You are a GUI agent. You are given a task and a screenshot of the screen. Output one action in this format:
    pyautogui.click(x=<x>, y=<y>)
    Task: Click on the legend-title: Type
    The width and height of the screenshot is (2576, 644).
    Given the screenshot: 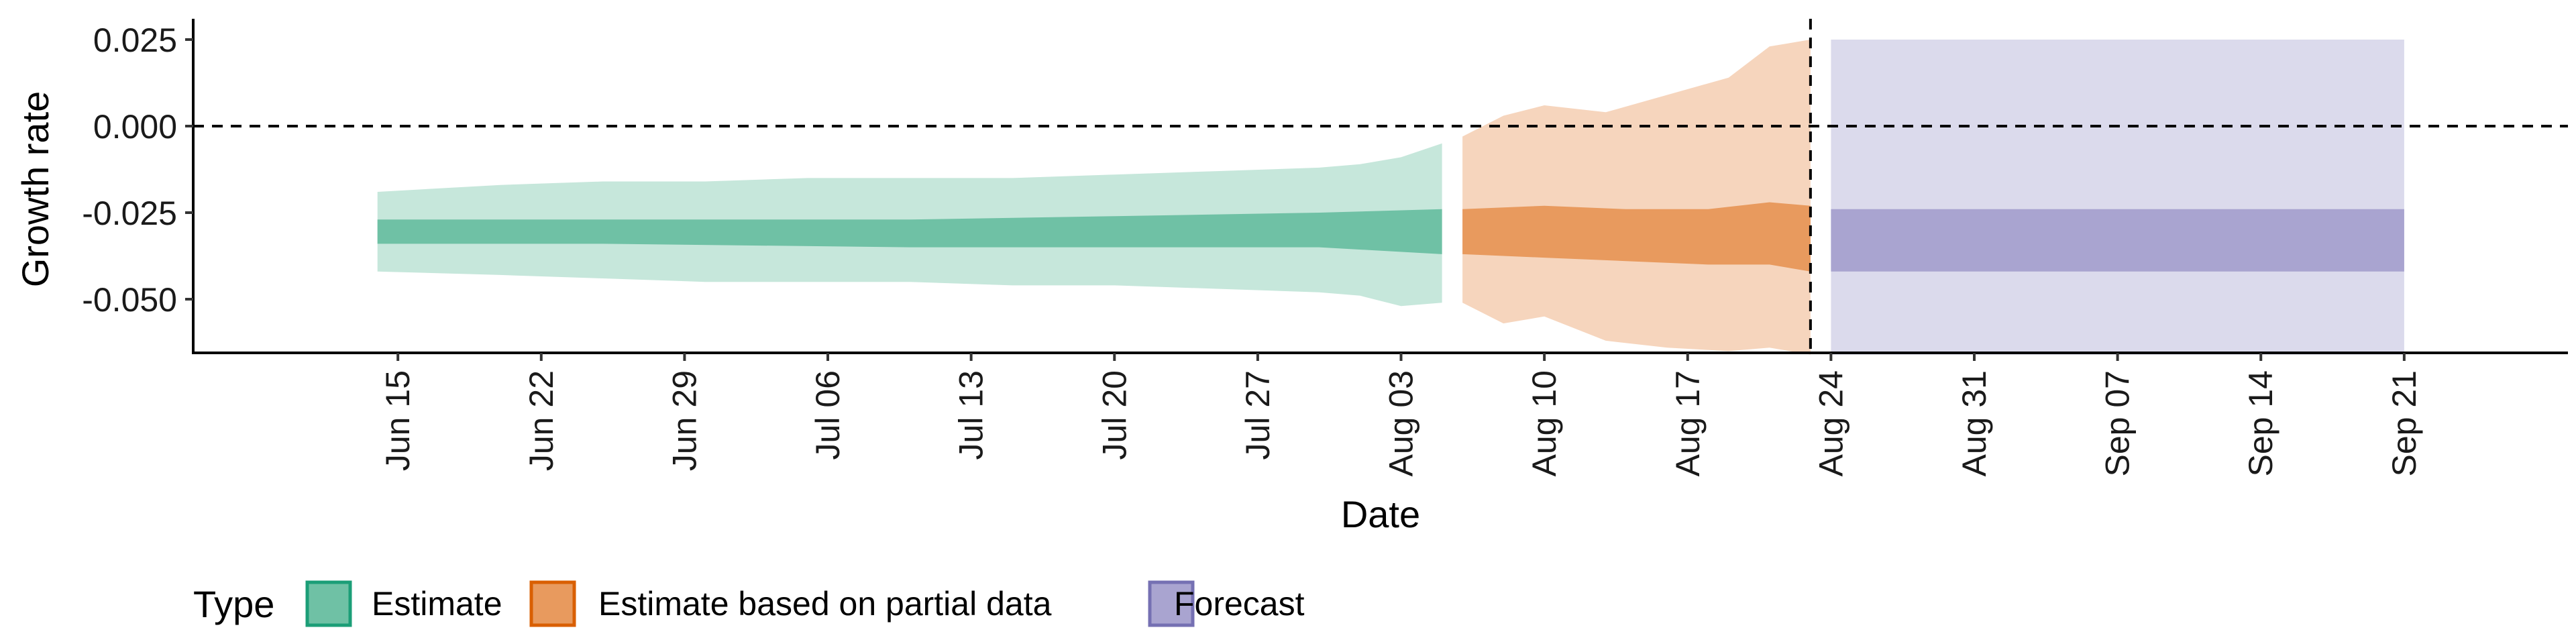 What is the action you would take?
    pyautogui.click(x=233, y=604)
    